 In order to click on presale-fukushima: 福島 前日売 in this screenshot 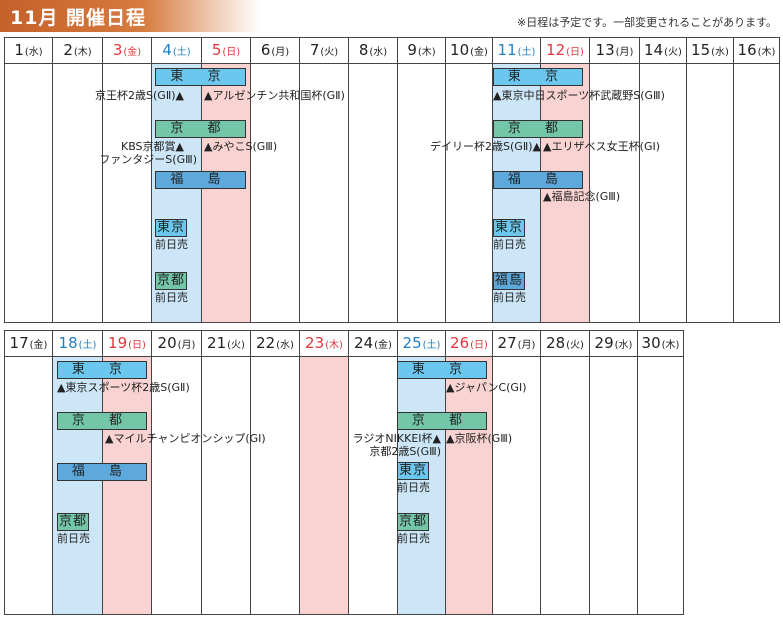, I will do `click(509, 288)`.